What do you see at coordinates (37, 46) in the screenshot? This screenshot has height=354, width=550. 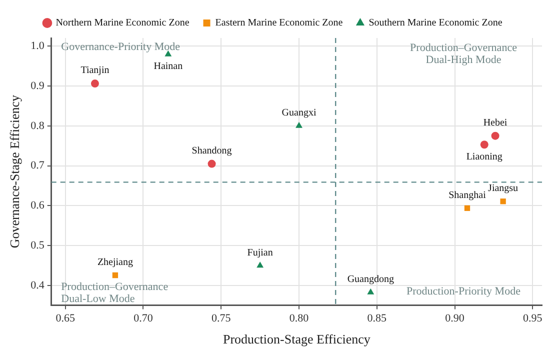 I see `y-tick-label: 1.0` at bounding box center [37, 46].